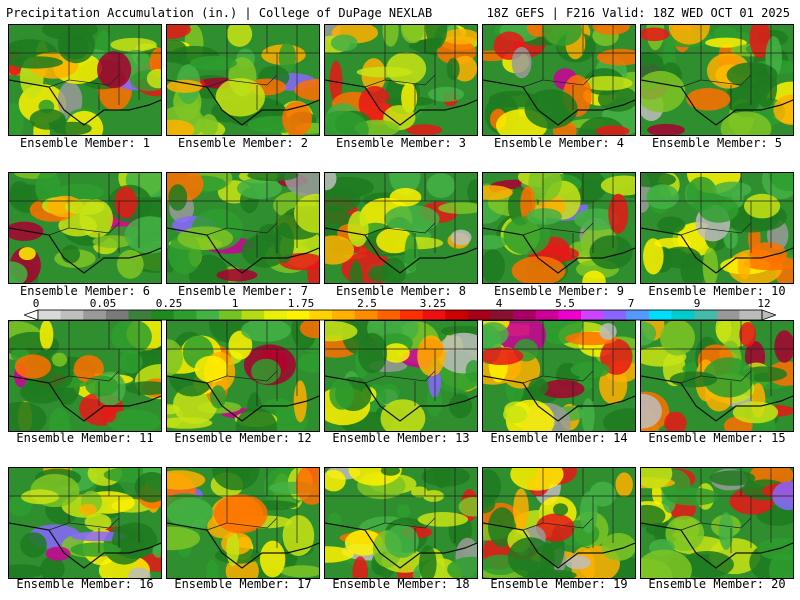 The image size is (800, 600). Describe the element at coordinates (559, 143) in the screenshot. I see `ensemble-member-label: Ensemble Member: 4` at that location.